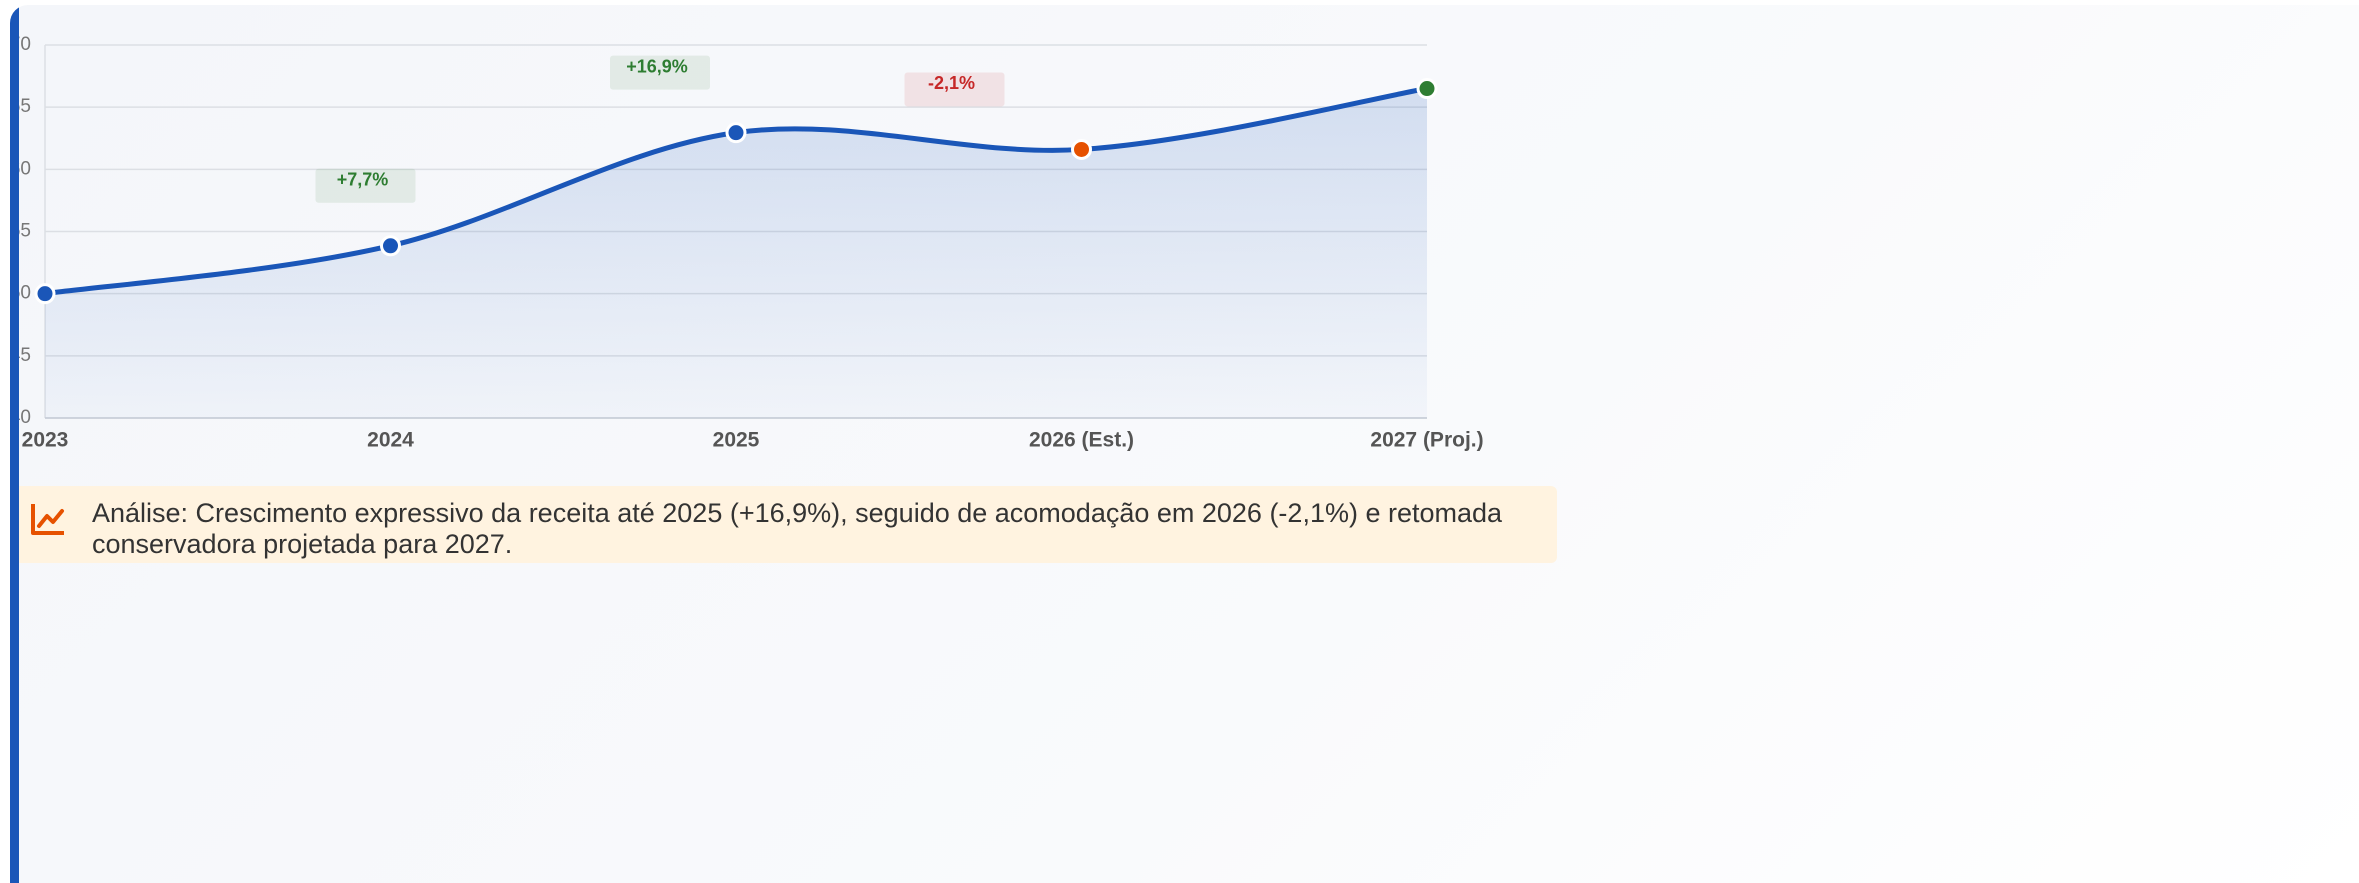 This screenshot has height=883, width=2359. I want to click on x-tick-label: 2027 (Proj.), so click(1426, 440).